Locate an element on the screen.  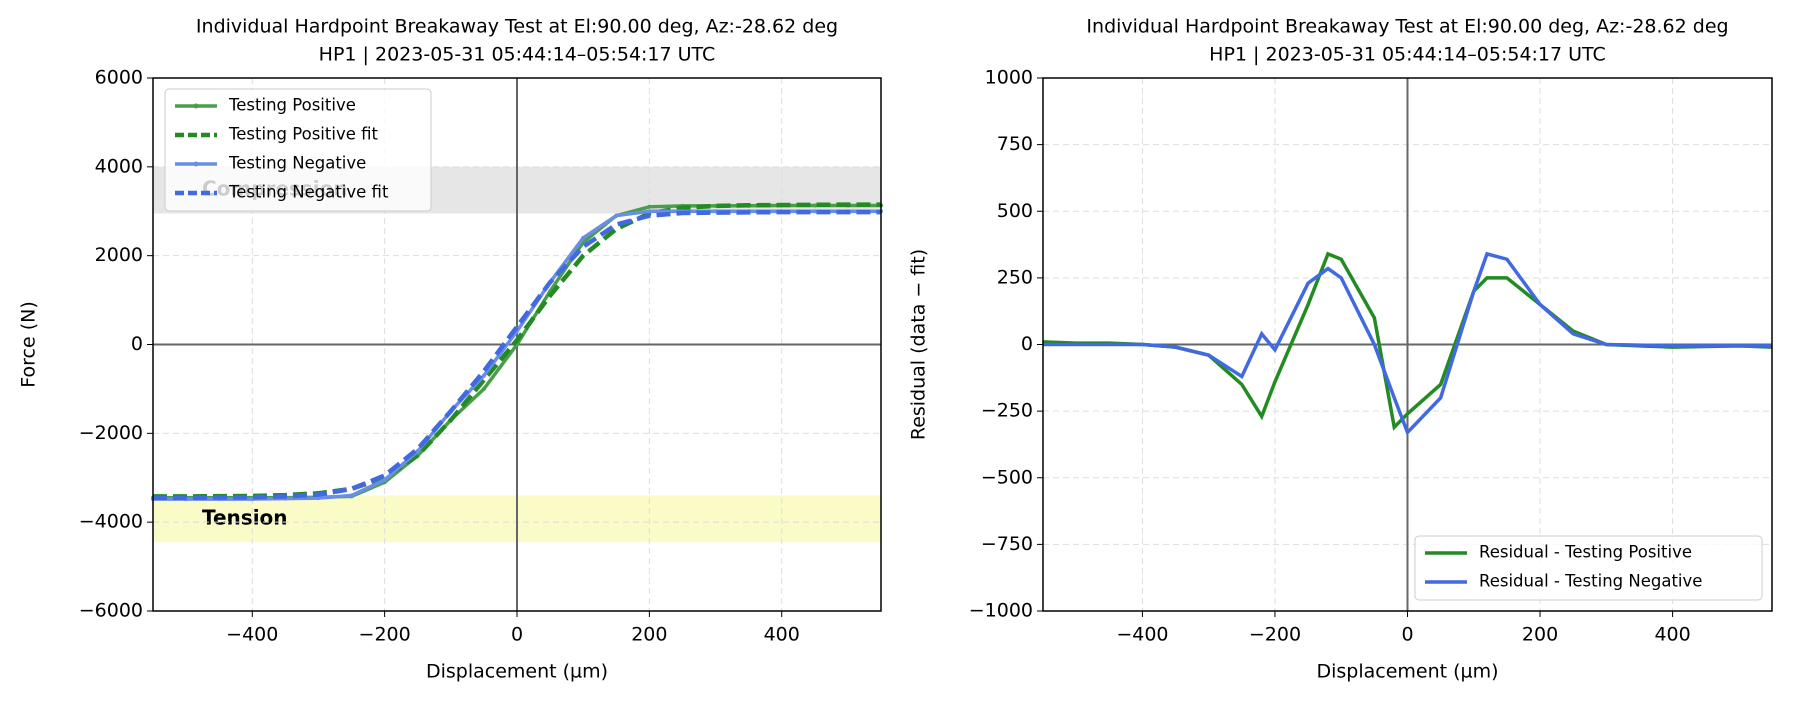
legend-label: Residual - Testing Negative is located at coordinates (1590, 581).